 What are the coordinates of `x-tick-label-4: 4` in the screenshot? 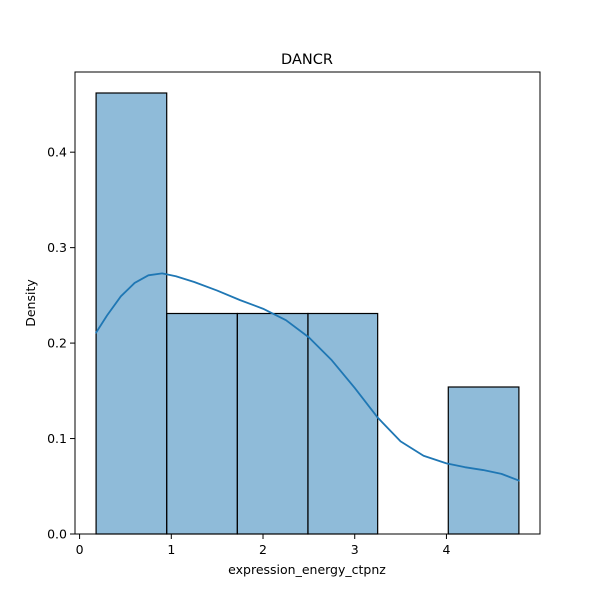 It's located at (446, 549).